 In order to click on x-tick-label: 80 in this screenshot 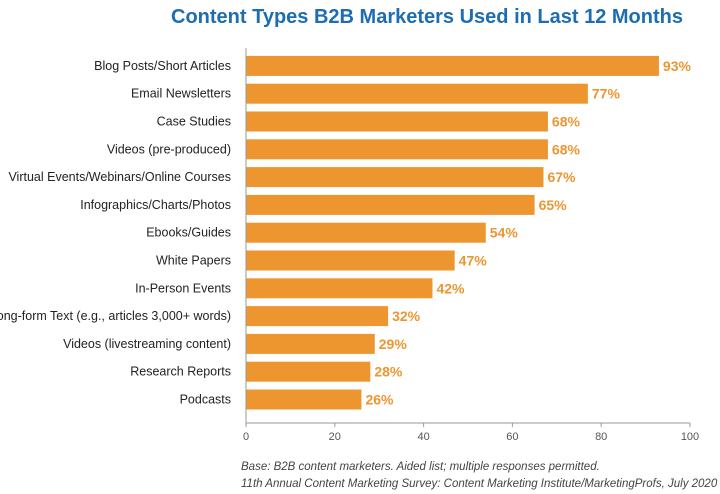, I will do `click(601, 437)`.